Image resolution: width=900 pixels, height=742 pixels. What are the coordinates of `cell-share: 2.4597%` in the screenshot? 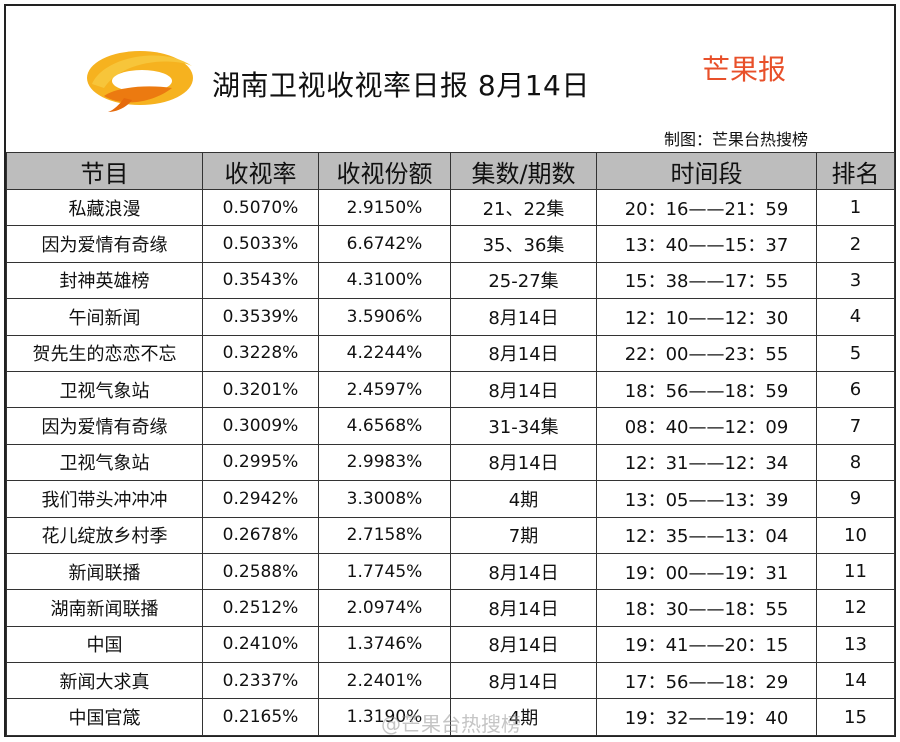 It's located at (384, 389).